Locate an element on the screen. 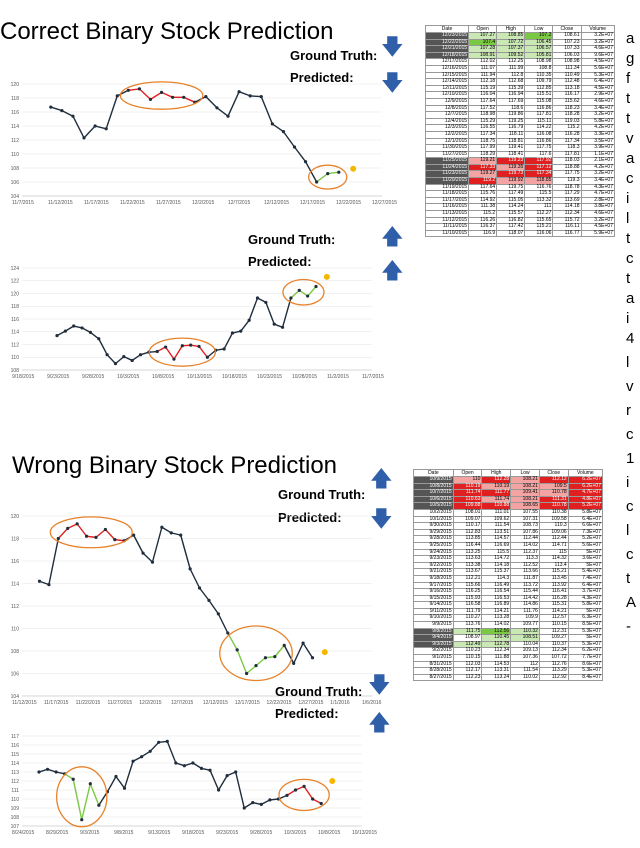 Image resolution: width=640 pixels, height=848 pixels. x-tick-label: 11/17/2015 is located at coordinates (56, 703).